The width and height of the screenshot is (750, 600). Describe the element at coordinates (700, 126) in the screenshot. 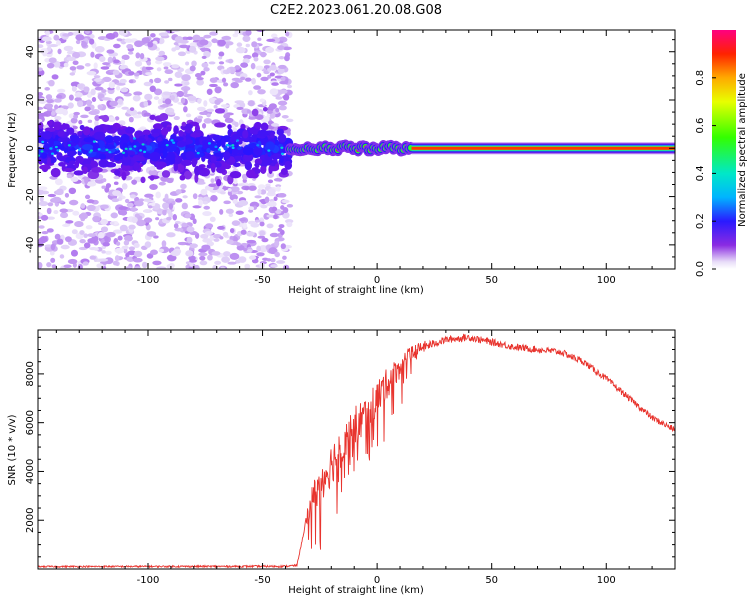

I see `colorbar-tick-label: 0.6` at that location.